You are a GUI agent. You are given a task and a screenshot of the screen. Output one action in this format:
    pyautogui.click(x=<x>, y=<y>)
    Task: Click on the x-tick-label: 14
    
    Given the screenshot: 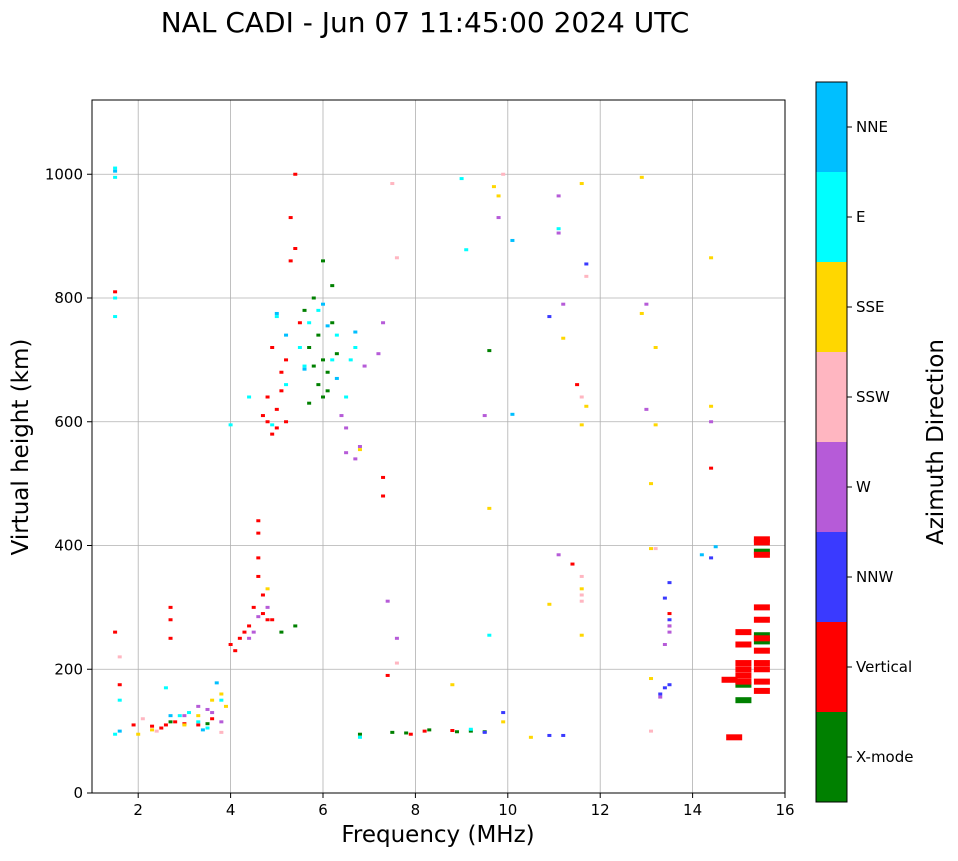 What is the action you would take?
    pyautogui.click(x=692, y=810)
    